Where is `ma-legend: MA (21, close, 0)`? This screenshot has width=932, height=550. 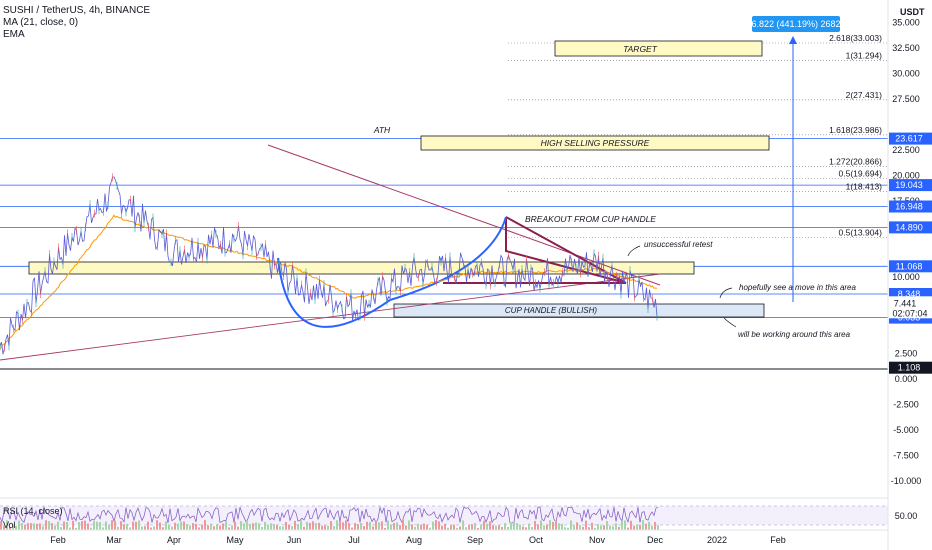
ma-legend: MA (21, close, 0) is located at coordinates (41, 22).